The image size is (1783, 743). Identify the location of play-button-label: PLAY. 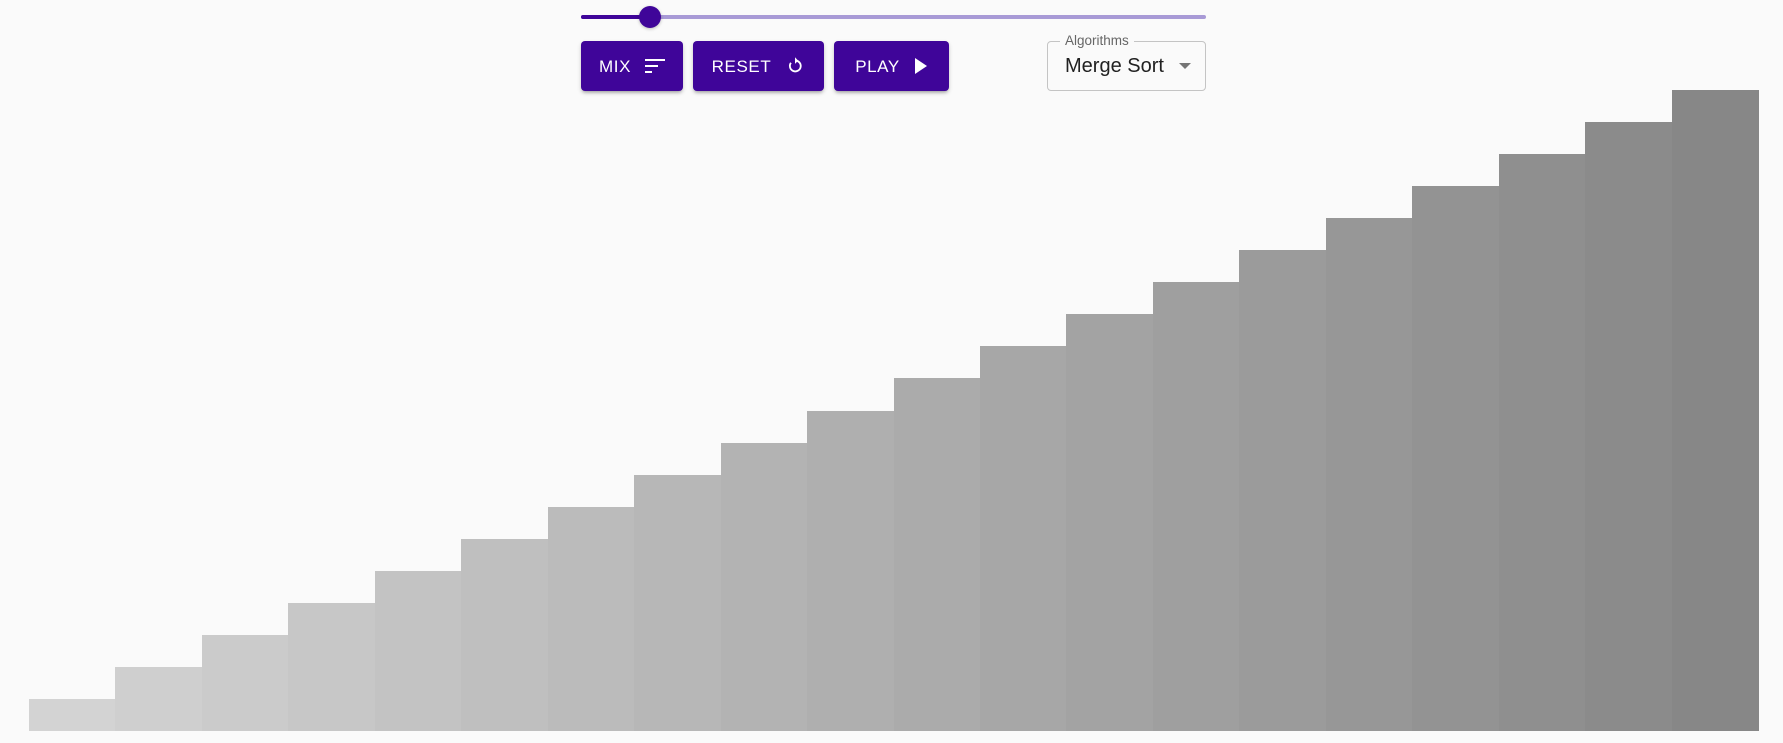
(877, 66).